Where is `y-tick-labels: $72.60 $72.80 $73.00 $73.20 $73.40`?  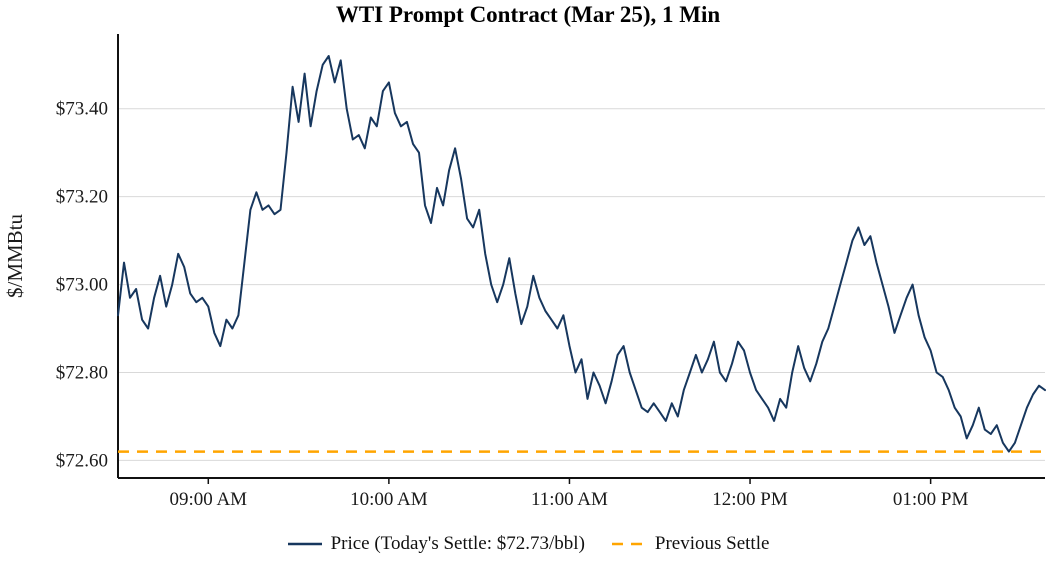 y-tick-labels: $72.60 $72.80 $73.00 $73.20 $73.40 is located at coordinates (82, 285).